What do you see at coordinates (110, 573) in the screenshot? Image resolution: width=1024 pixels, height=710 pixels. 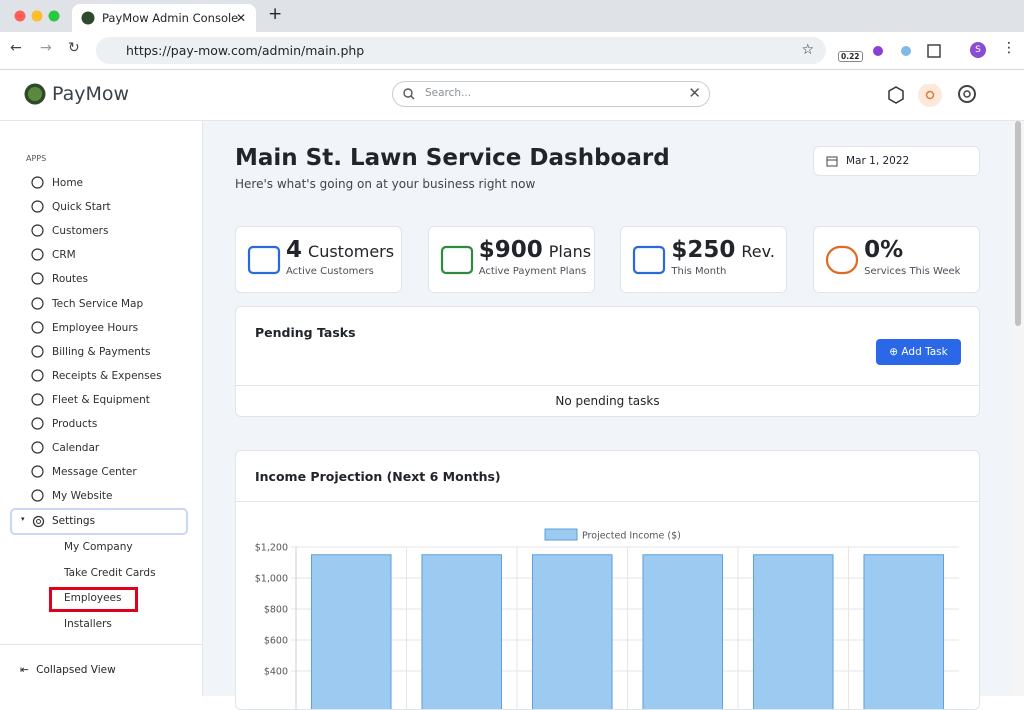 I see `sub-nav-item: Take Credit Cards` at bounding box center [110, 573].